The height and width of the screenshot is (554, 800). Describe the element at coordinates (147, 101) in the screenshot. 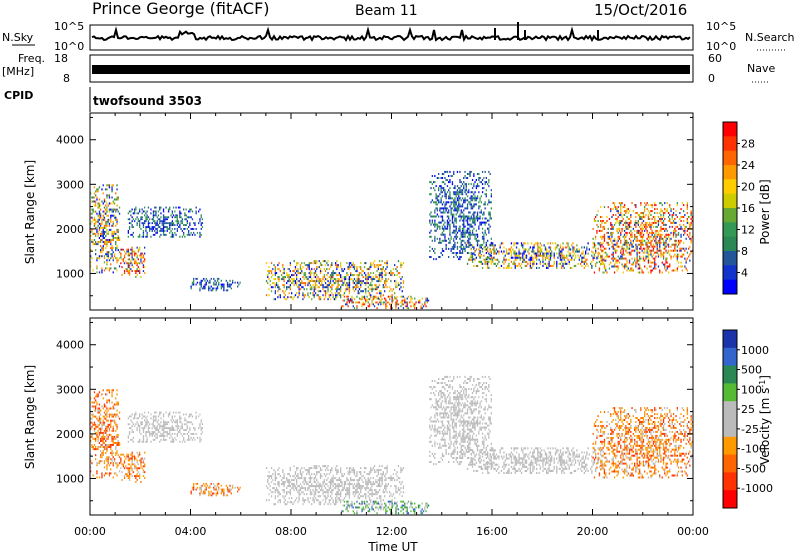

I see `cpid-value: twofsound 3503` at that location.